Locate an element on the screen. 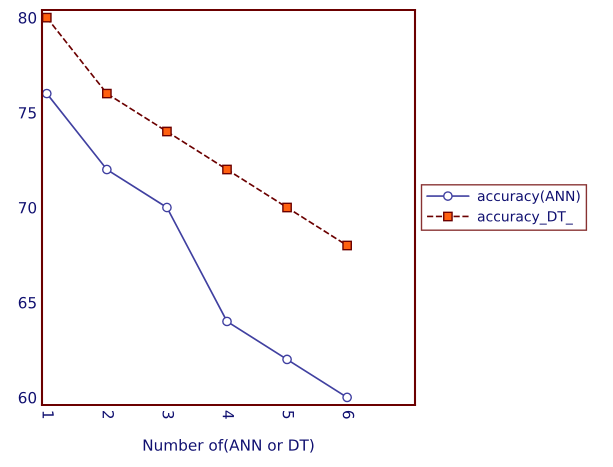 Image resolution: width=613 pixels, height=467 pixels. x-tick-label: 4 is located at coordinates (228, 414).